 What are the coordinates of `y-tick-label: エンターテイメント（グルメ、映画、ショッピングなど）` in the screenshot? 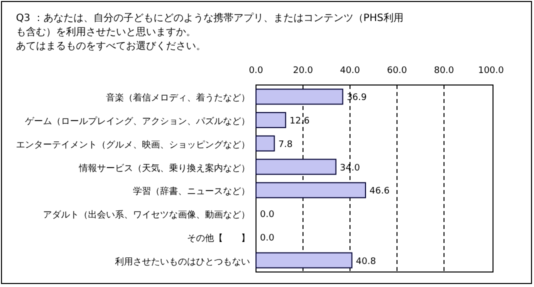 It's located at (133, 144).